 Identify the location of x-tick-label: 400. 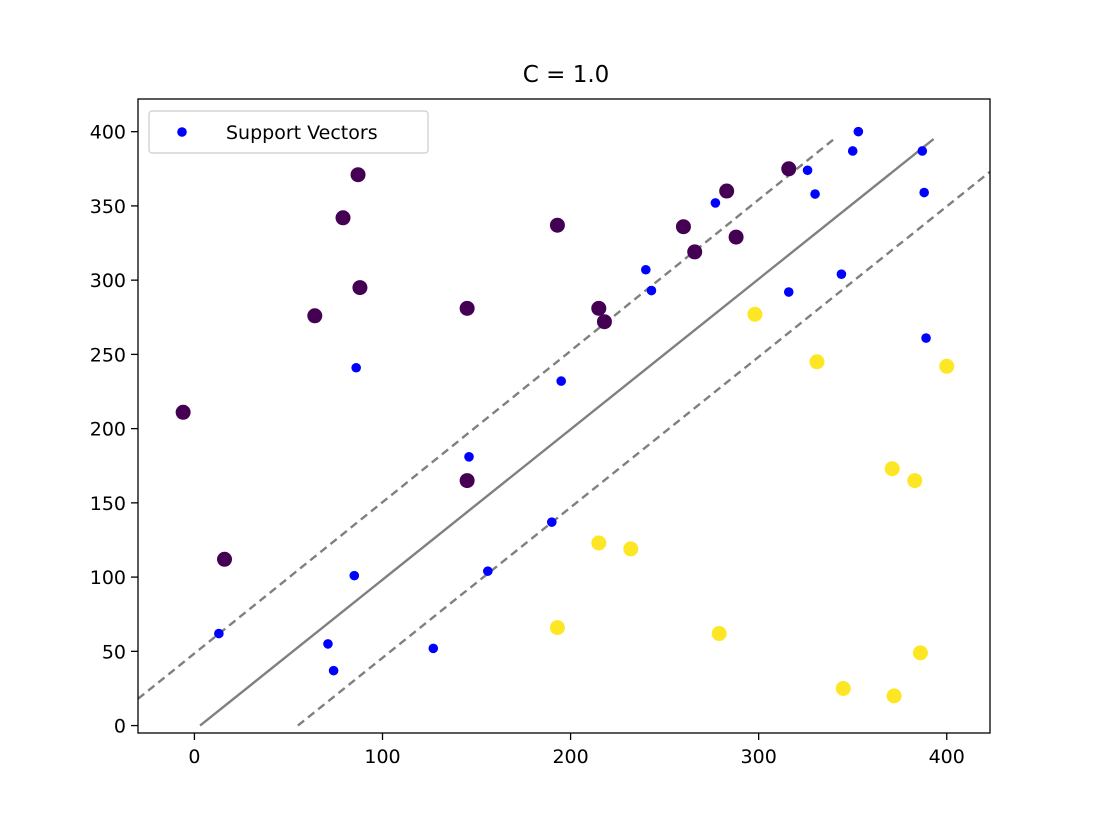
(947, 757).